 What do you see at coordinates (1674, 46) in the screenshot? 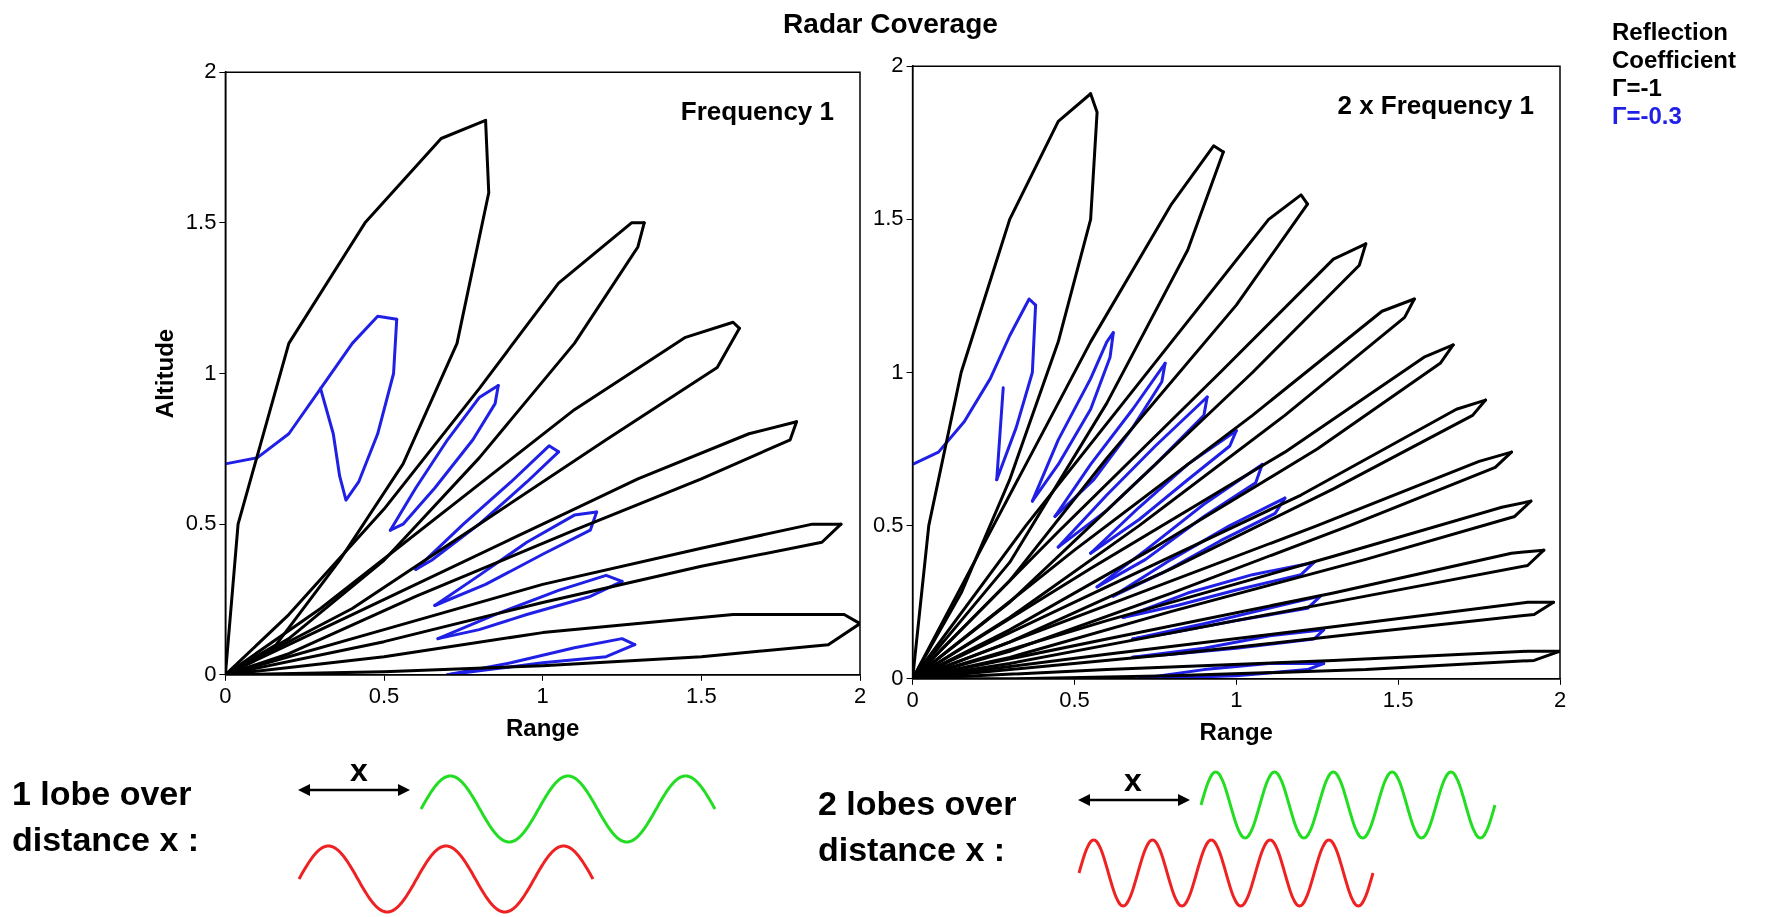
I see `legend-title: Reflection Coefficient` at bounding box center [1674, 46].